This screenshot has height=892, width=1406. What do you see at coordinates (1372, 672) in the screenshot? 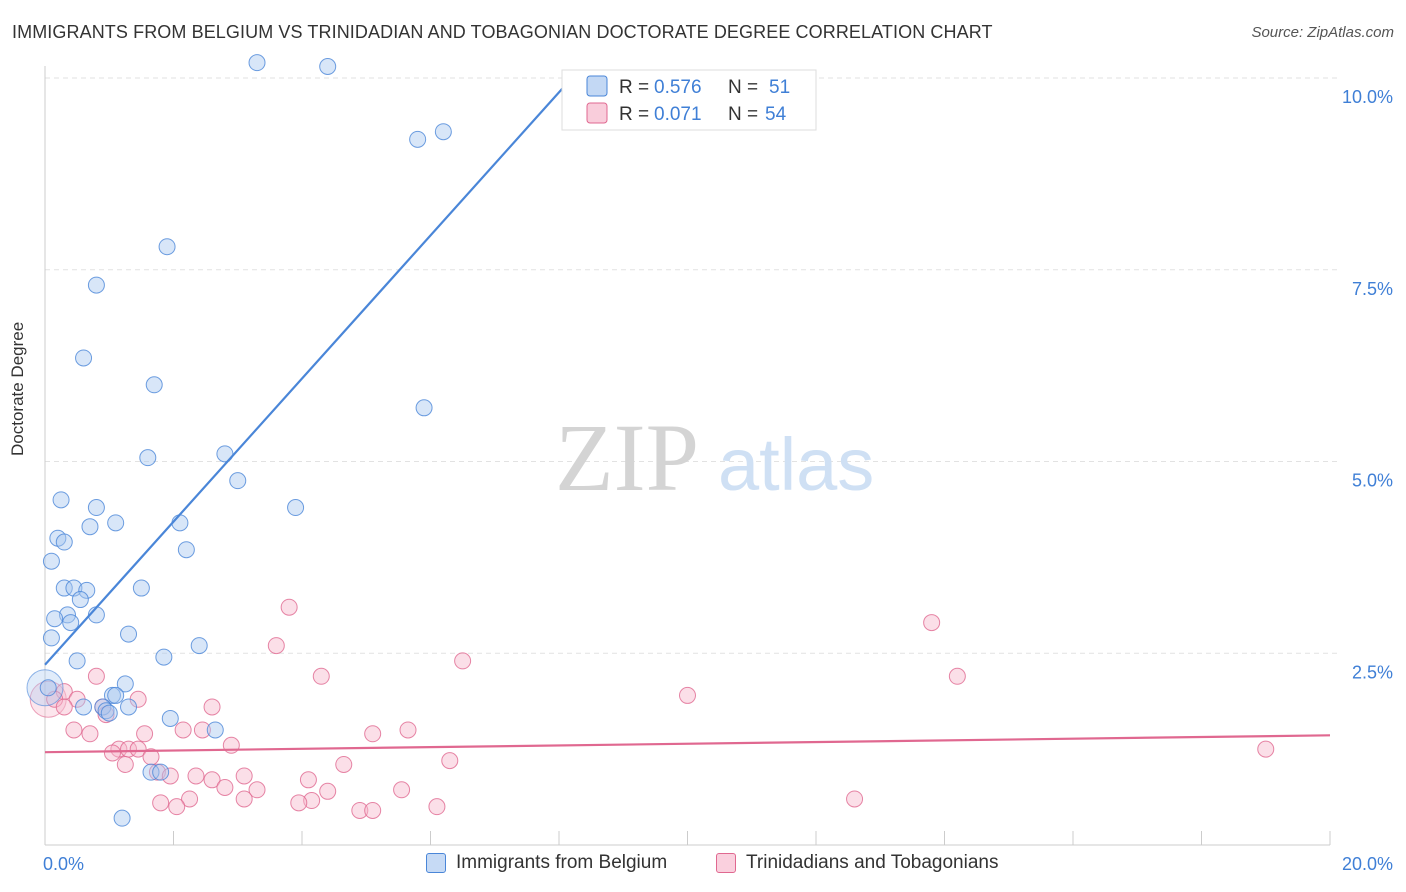
I see `y-tick-label-0: 2.5%` at bounding box center [1372, 672].